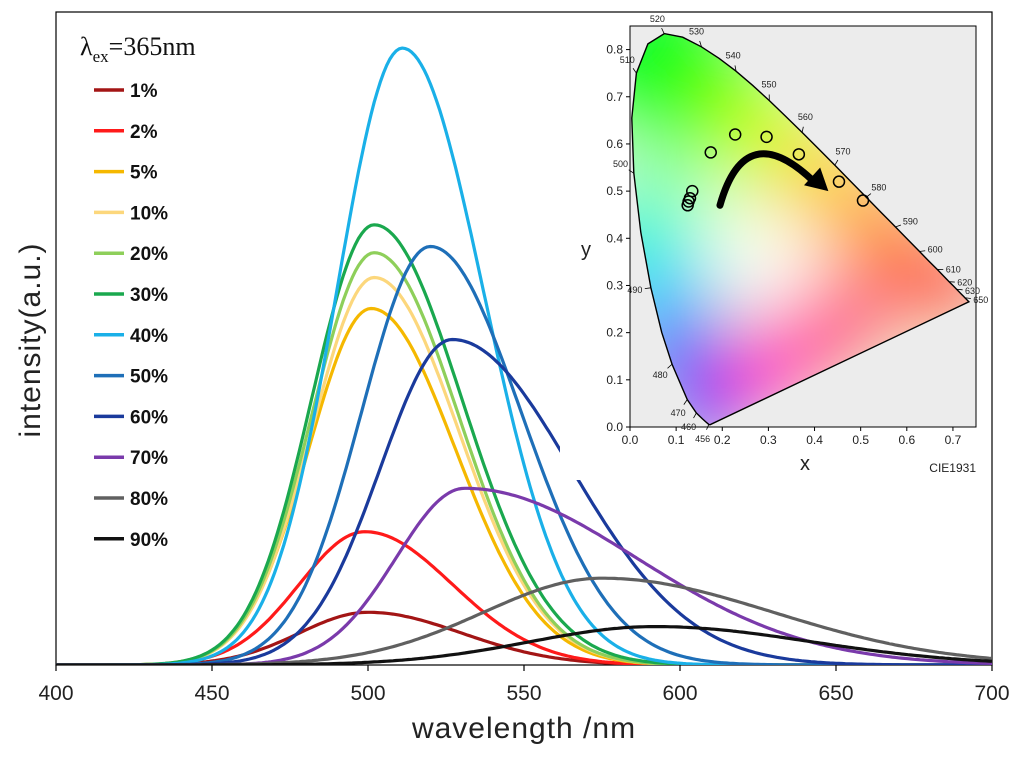 The width and height of the screenshot is (1024, 759). What do you see at coordinates (722, 440) in the screenshot?
I see `inset-x-tick-label: 0.2` at bounding box center [722, 440].